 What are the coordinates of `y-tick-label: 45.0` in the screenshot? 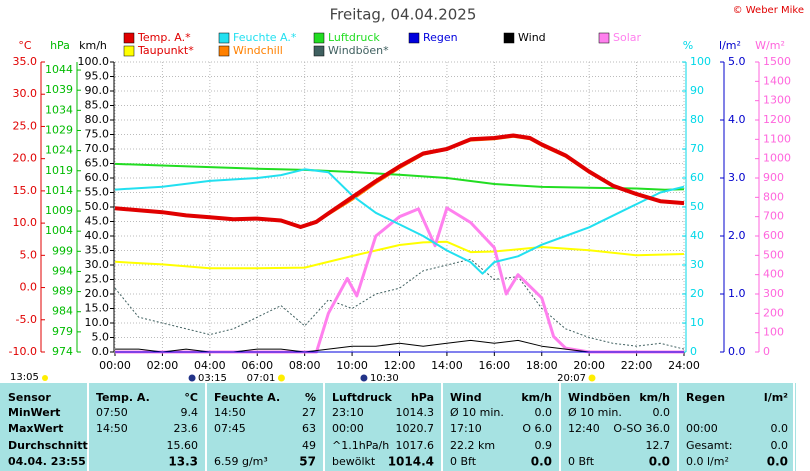 It's located at (97, 221).